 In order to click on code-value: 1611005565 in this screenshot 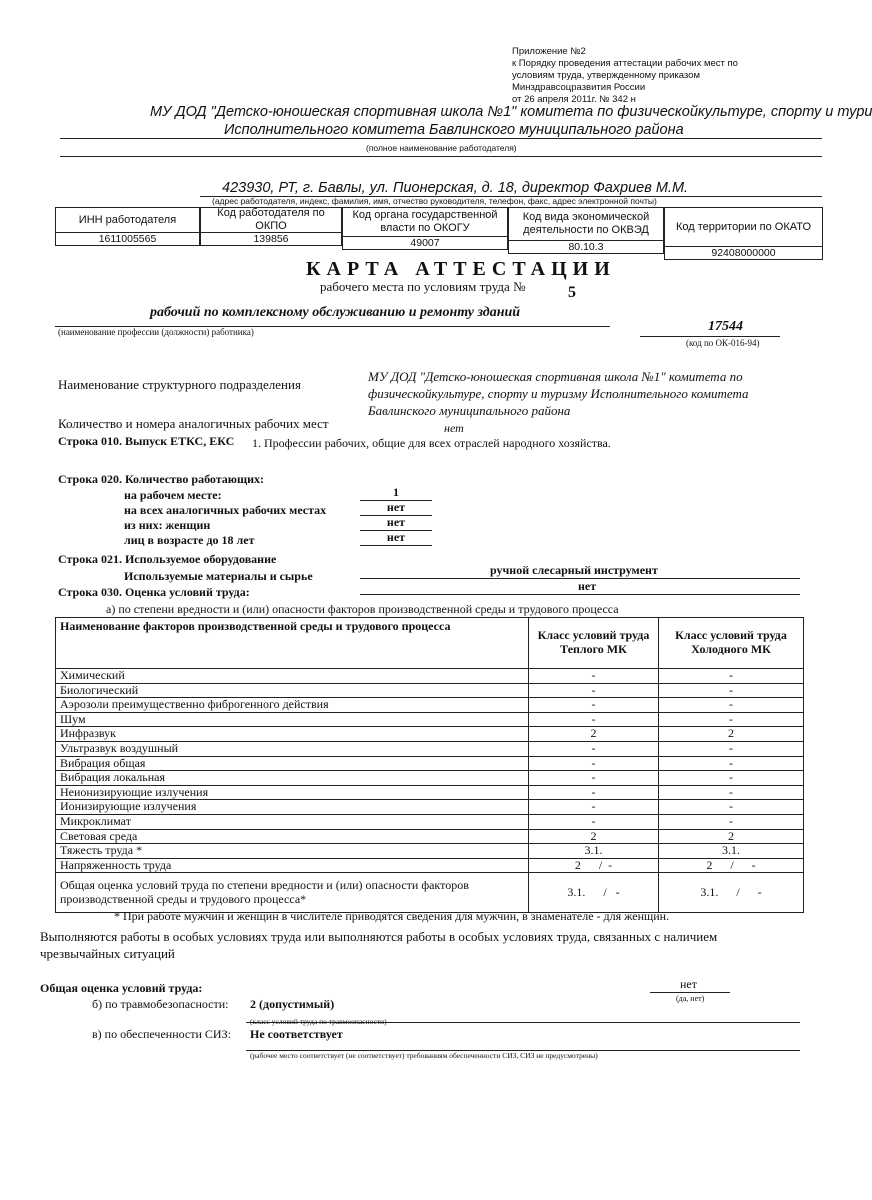, I will do `click(127, 239)`.